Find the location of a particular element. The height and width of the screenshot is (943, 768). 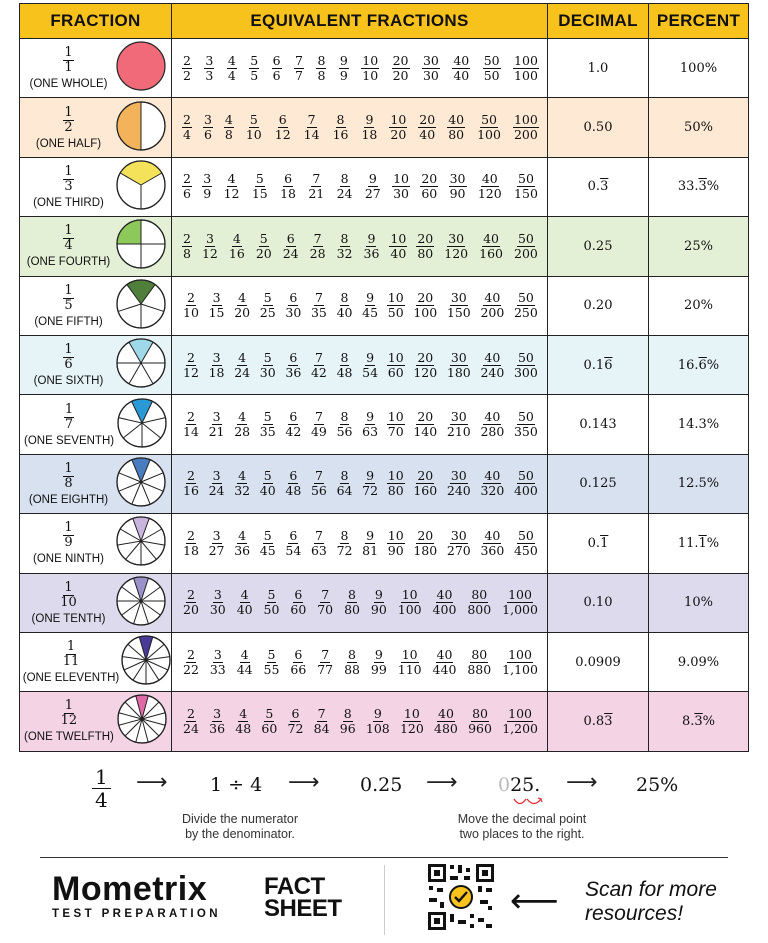

equivalent-fraction: 4 28 is located at coordinates (242, 424).